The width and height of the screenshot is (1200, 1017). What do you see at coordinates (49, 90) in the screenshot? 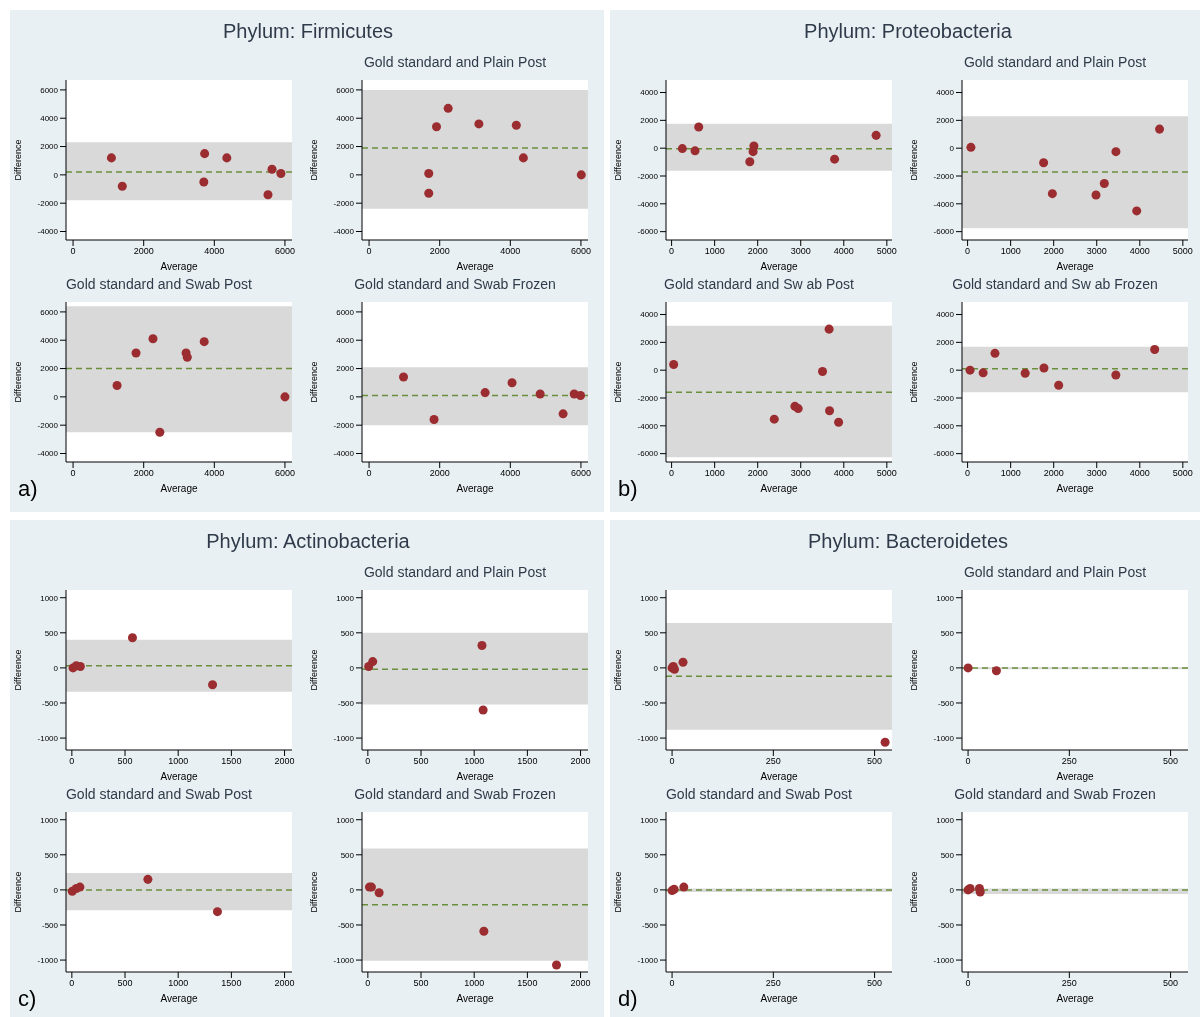
I see `y-tick-label: 6000` at bounding box center [49, 90].